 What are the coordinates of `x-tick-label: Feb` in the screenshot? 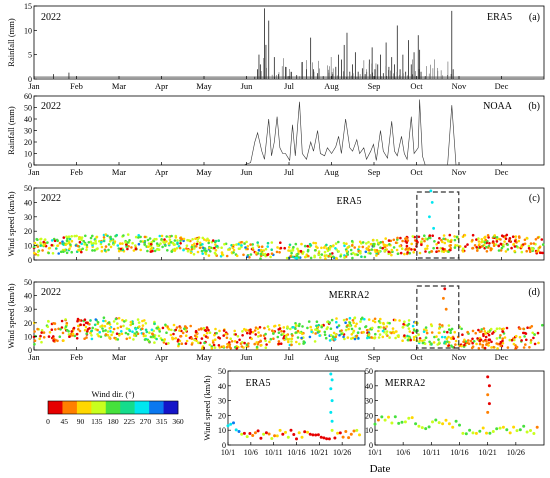 It's located at (76, 357).